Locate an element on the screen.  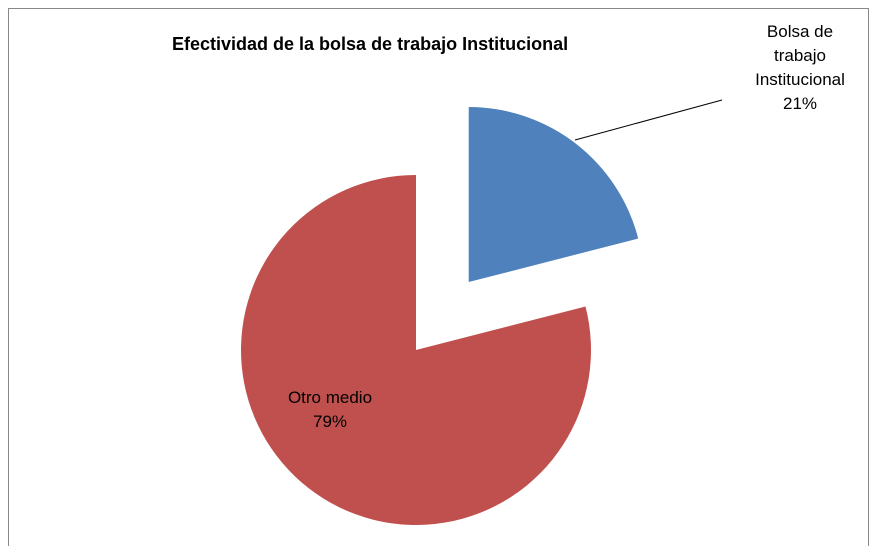
slice-category: Otro medio is located at coordinates (330, 397).